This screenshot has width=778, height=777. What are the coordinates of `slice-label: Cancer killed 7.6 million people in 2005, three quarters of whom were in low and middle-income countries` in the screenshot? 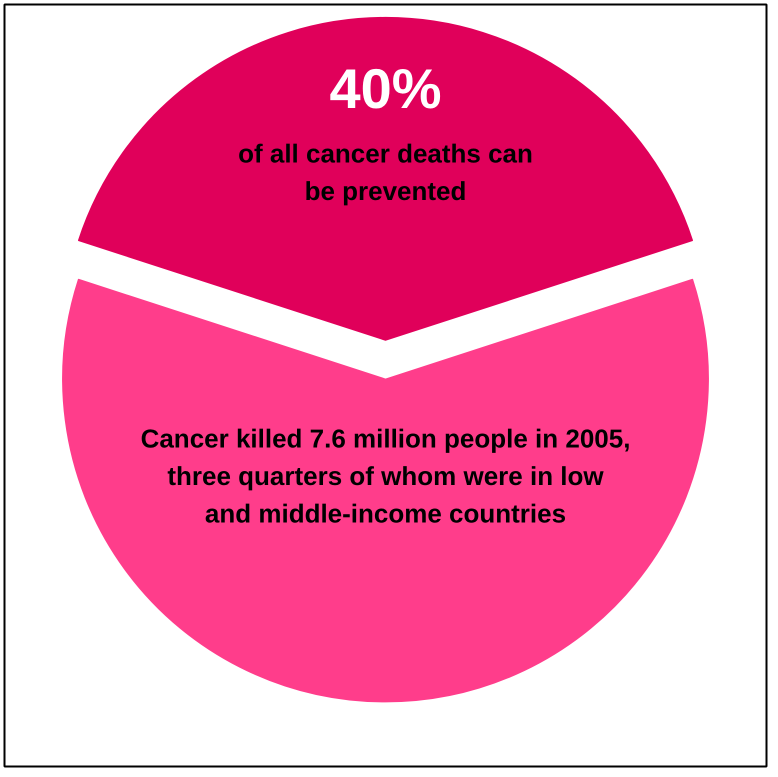 It's located at (385, 475).